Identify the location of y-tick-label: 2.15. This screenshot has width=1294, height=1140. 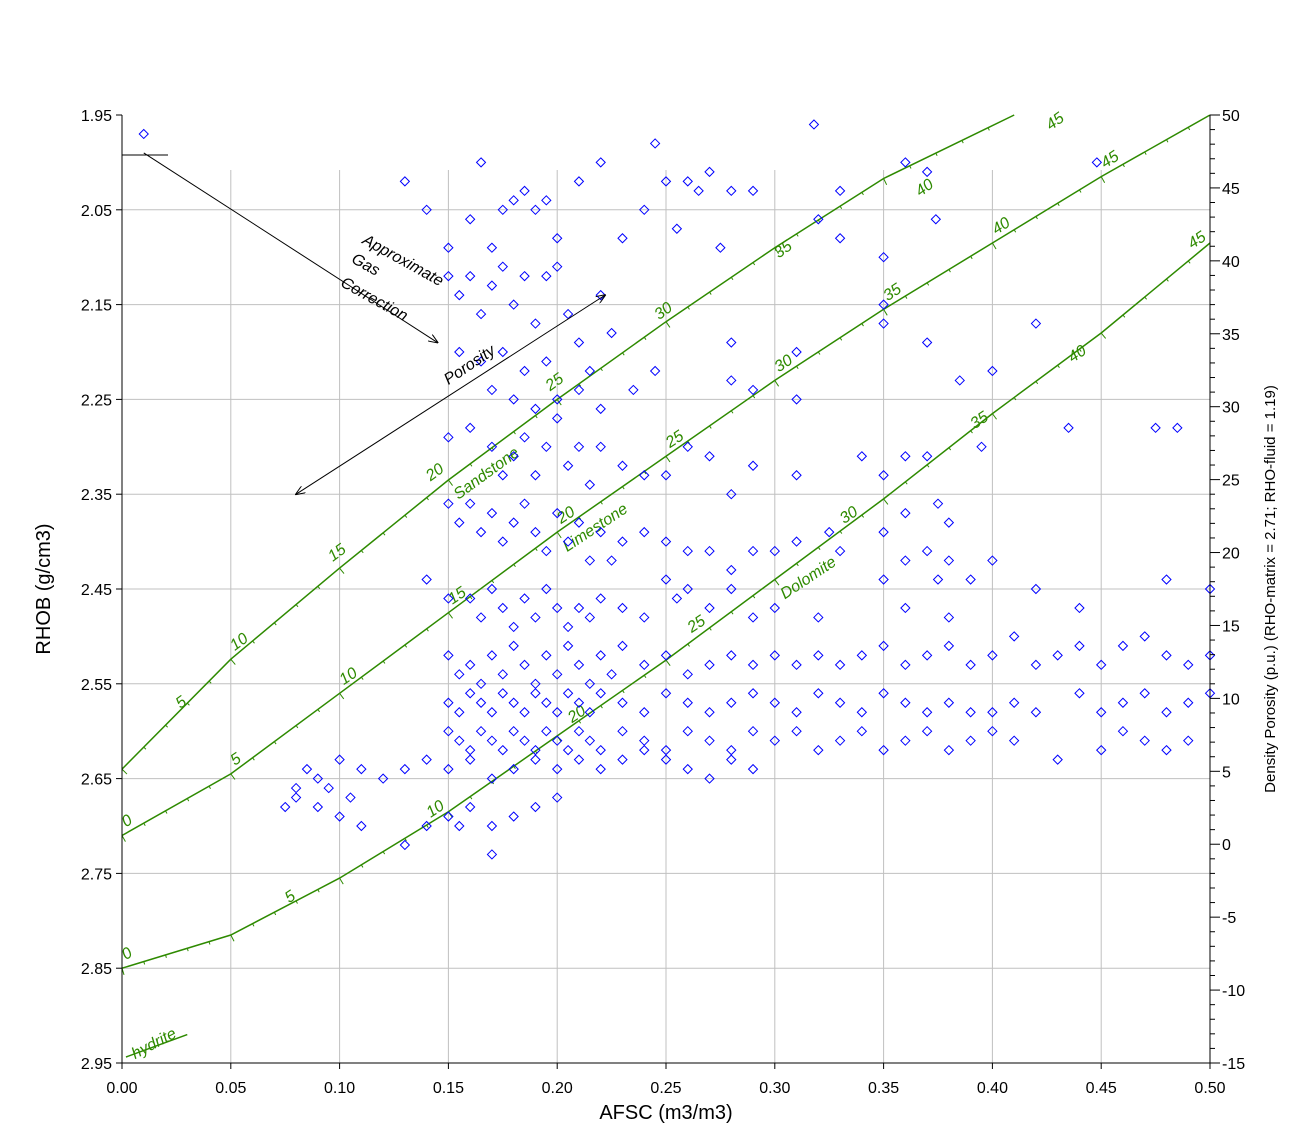
(96, 306).